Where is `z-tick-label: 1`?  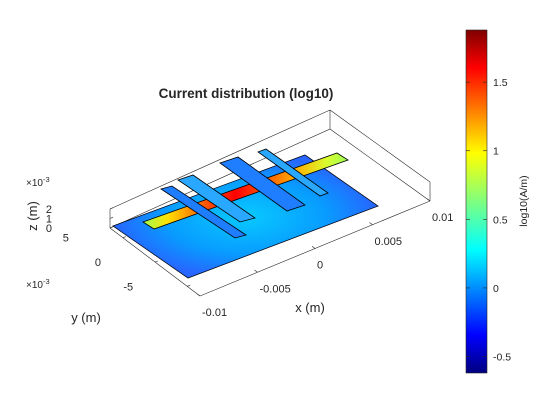 z-tick-label: 1 is located at coordinates (49, 220).